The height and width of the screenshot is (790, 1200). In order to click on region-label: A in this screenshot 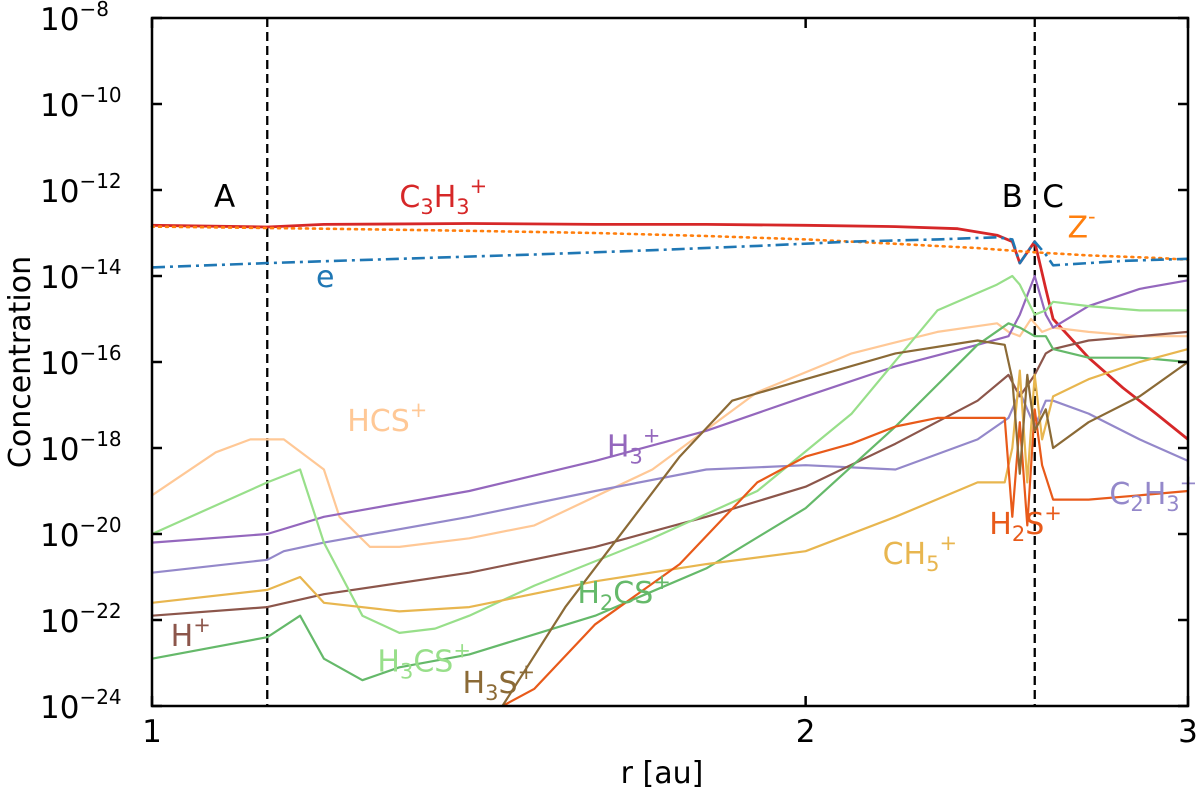, I will do `click(224, 197)`.